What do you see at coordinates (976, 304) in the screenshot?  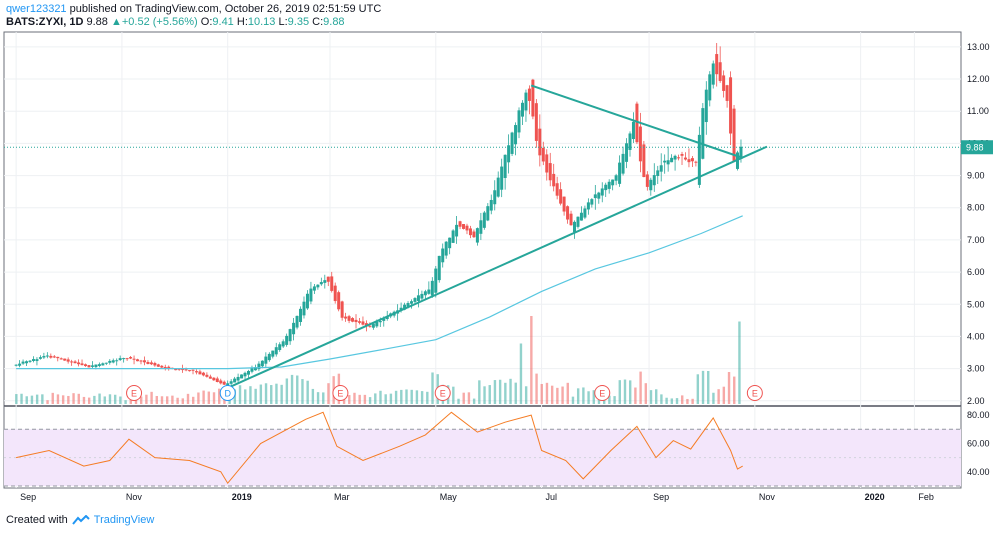 I see `y-tick-label: 5.00` at bounding box center [976, 304].